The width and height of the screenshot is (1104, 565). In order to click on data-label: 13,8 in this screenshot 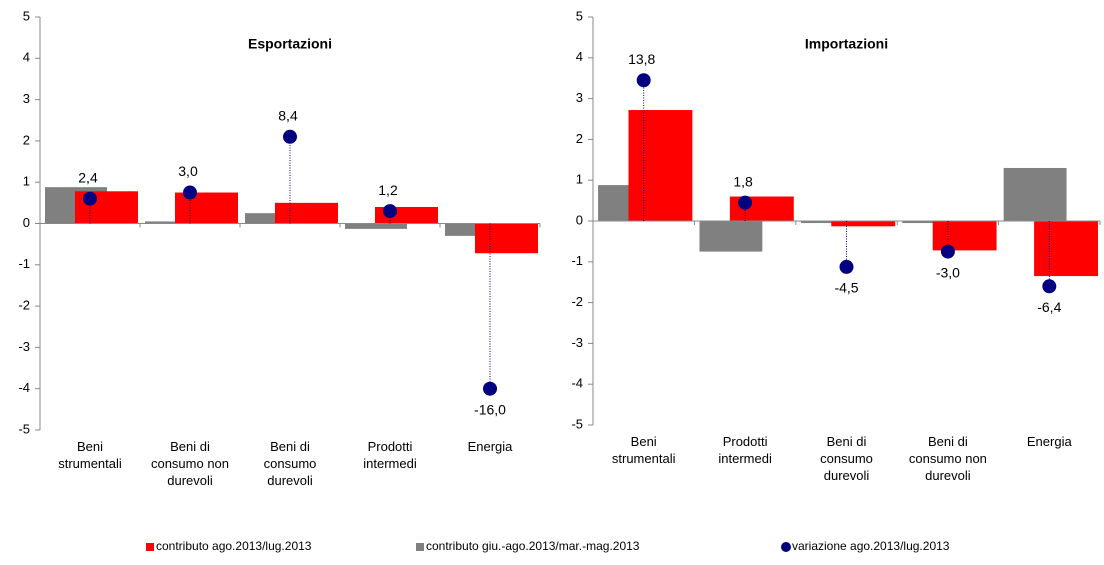, I will do `click(641, 59)`.